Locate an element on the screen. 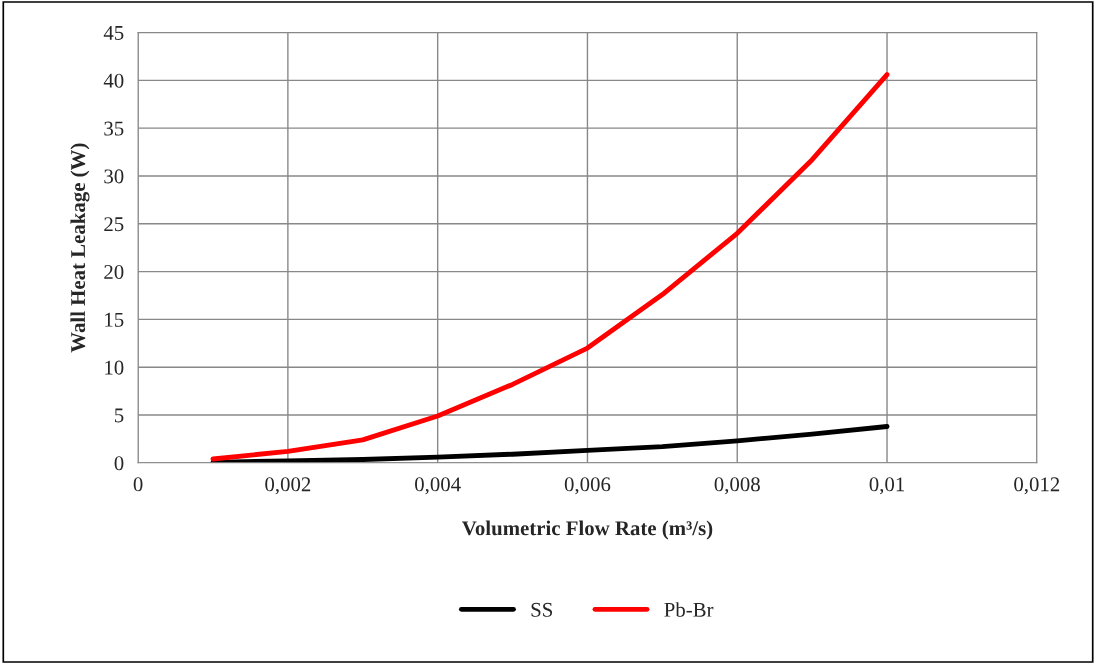 Image resolution: width=1096 pixels, height=664 pixels. y-tick-label: 30 is located at coordinates (114, 176).